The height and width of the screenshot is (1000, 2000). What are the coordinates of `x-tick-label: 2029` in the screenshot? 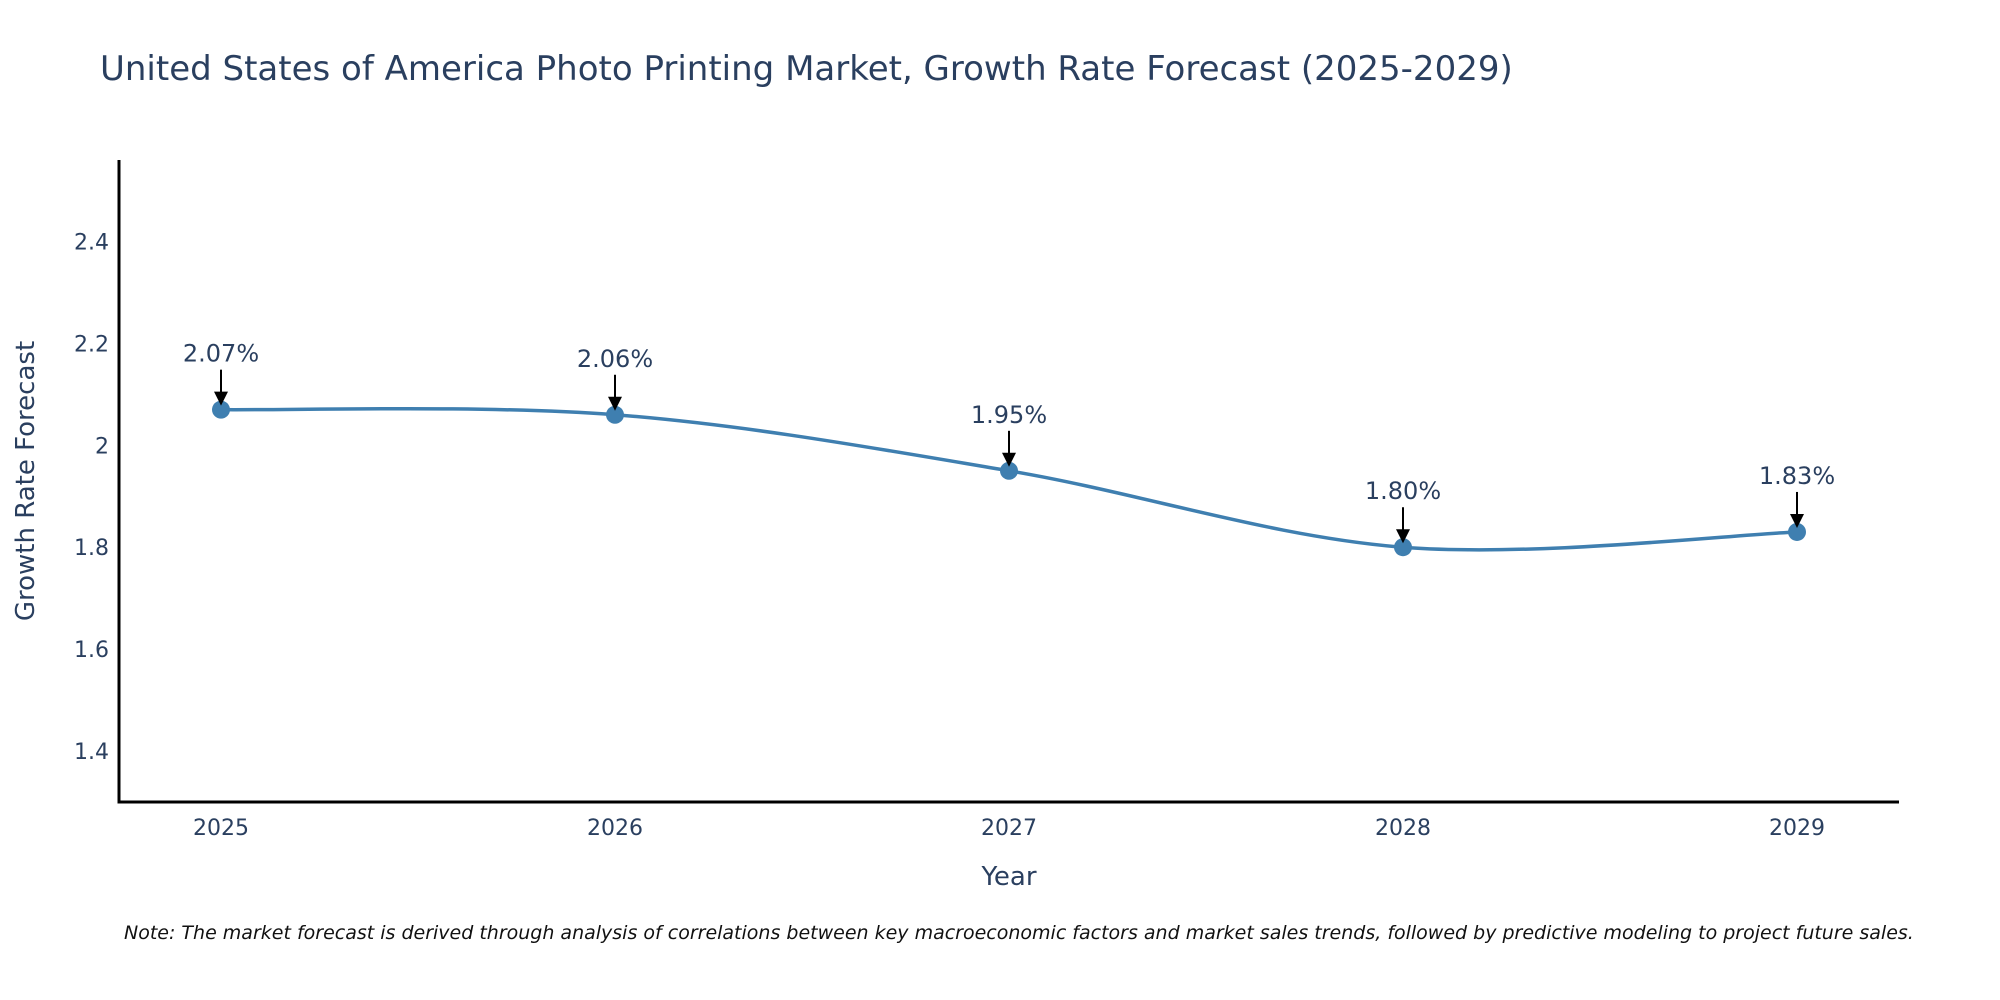 It's located at (1797, 828).